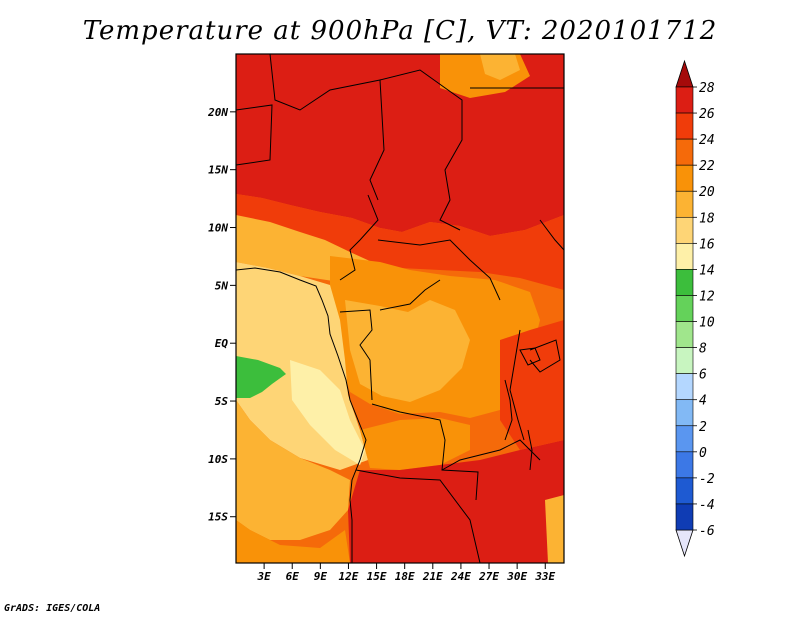 This screenshot has width=800, height=618. Describe the element at coordinates (703, 401) in the screenshot. I see `colorbar-label: 4` at that location.